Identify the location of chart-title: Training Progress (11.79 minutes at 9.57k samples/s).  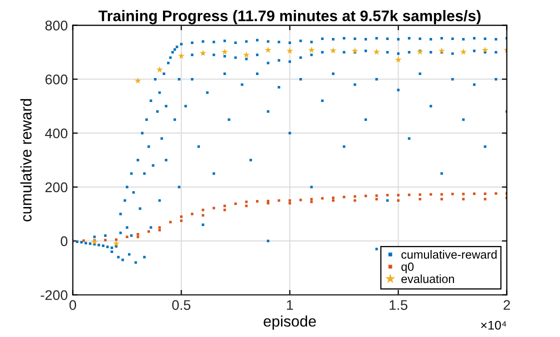
(289, 17).